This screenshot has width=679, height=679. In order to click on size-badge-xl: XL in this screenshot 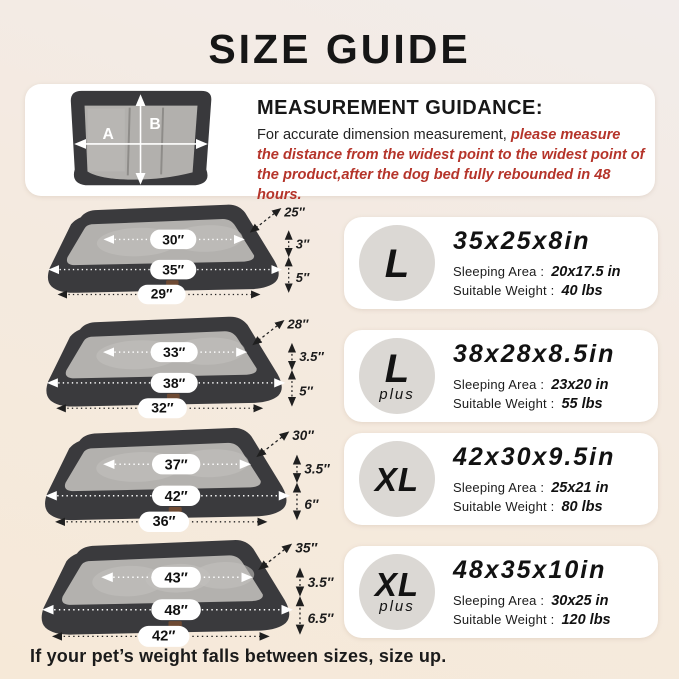, I will do `click(397, 479)`.